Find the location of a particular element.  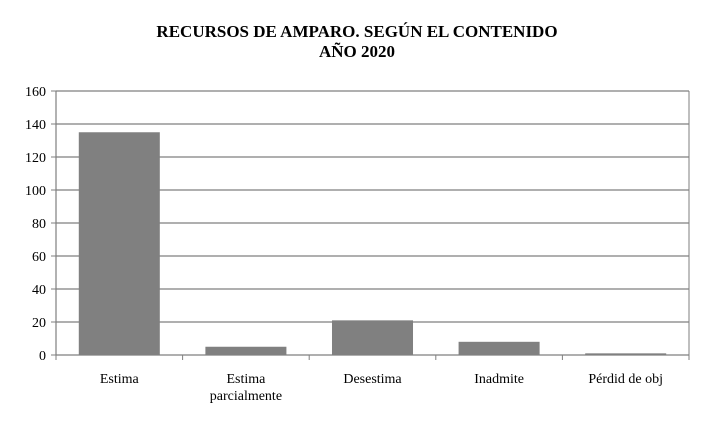

x-tick-label: parcialmente is located at coordinates (246, 396).